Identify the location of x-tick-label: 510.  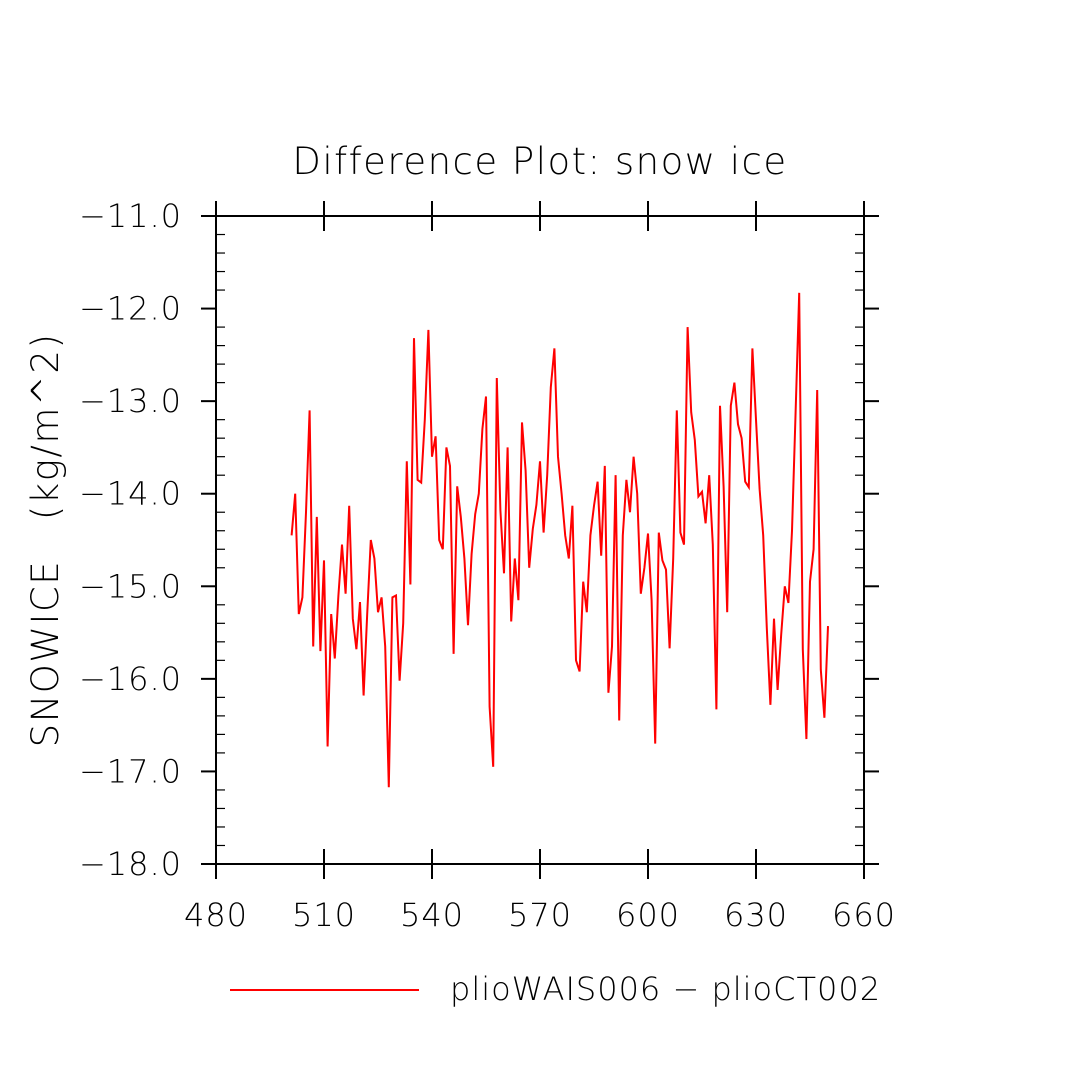
(324, 915).